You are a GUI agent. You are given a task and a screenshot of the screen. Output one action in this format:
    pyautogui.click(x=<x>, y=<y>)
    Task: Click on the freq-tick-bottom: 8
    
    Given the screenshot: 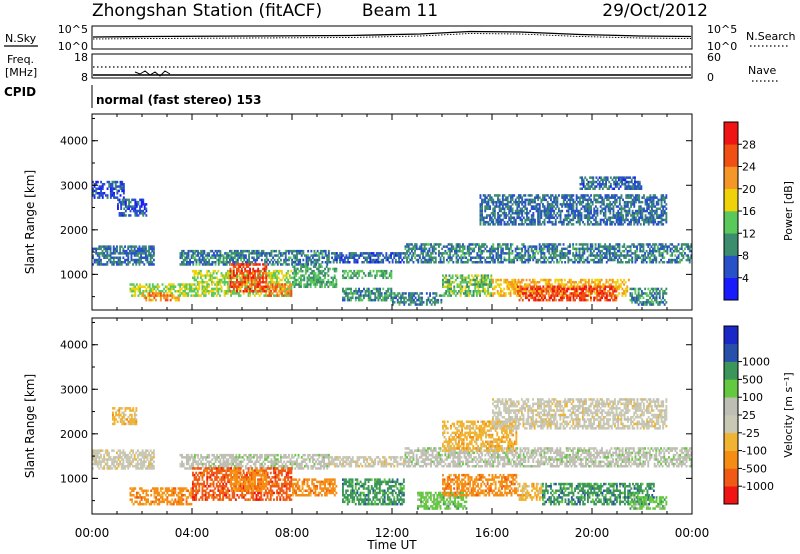 What is the action you would take?
    pyautogui.click(x=84, y=77)
    